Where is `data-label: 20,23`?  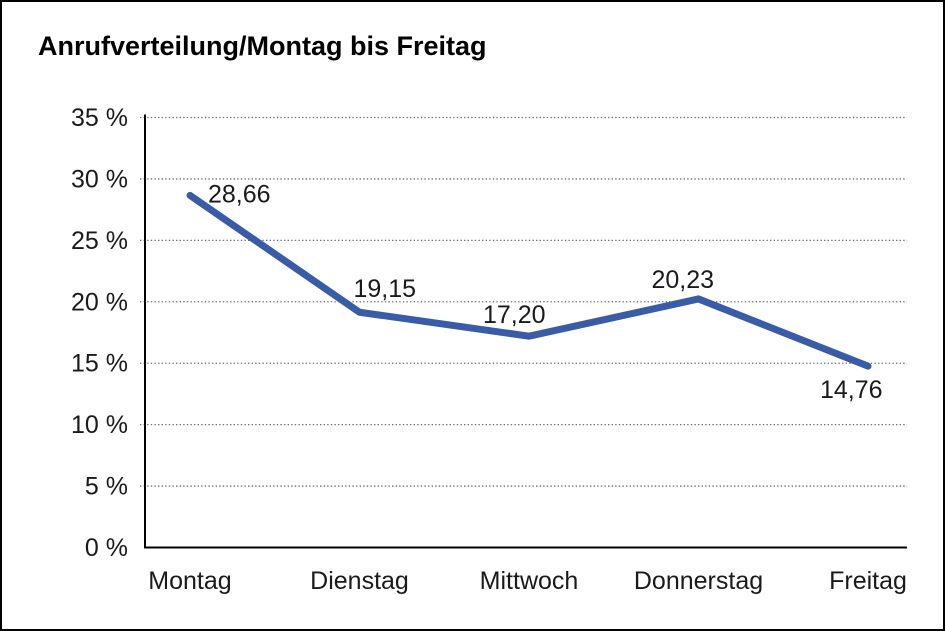 data-label: 20,23 is located at coordinates (683, 280).